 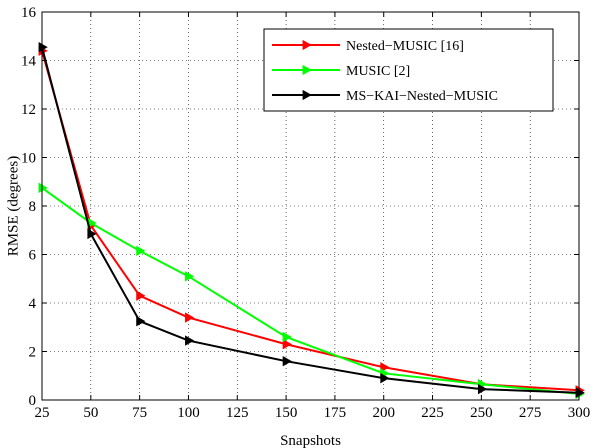 What do you see at coordinates (286, 413) in the screenshot?
I see `x-tick-label: 150` at bounding box center [286, 413].